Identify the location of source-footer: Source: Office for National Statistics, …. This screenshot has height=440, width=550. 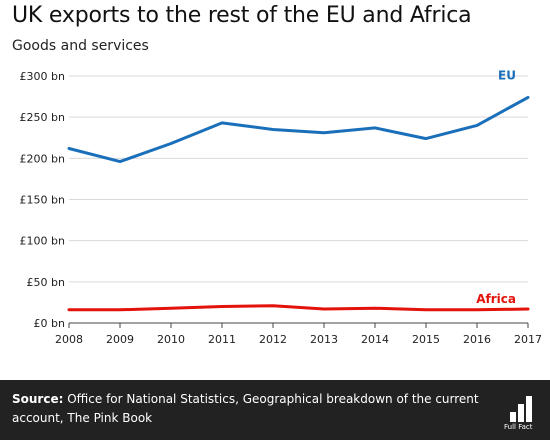
(275, 410).